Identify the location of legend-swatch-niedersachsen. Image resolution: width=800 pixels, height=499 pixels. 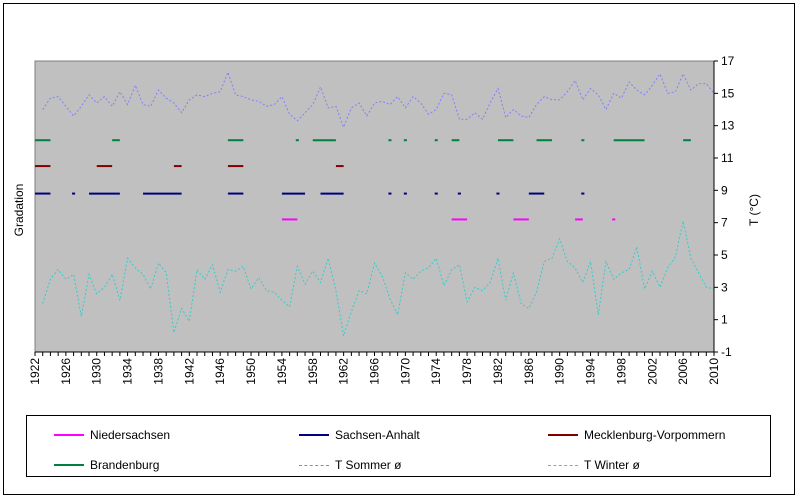
(69, 435).